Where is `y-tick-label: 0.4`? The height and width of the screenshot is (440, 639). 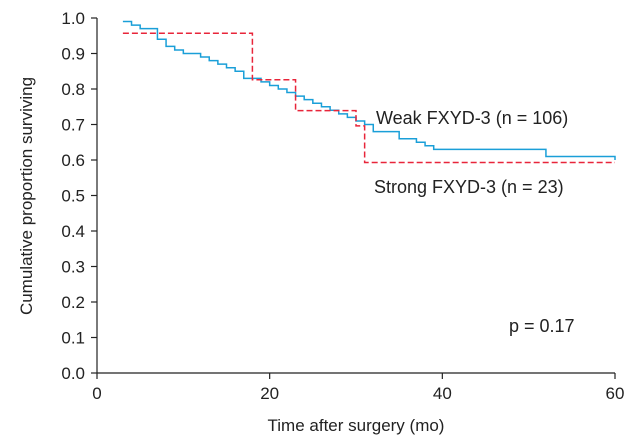
y-tick-label: 0.4 is located at coordinates (73, 231).